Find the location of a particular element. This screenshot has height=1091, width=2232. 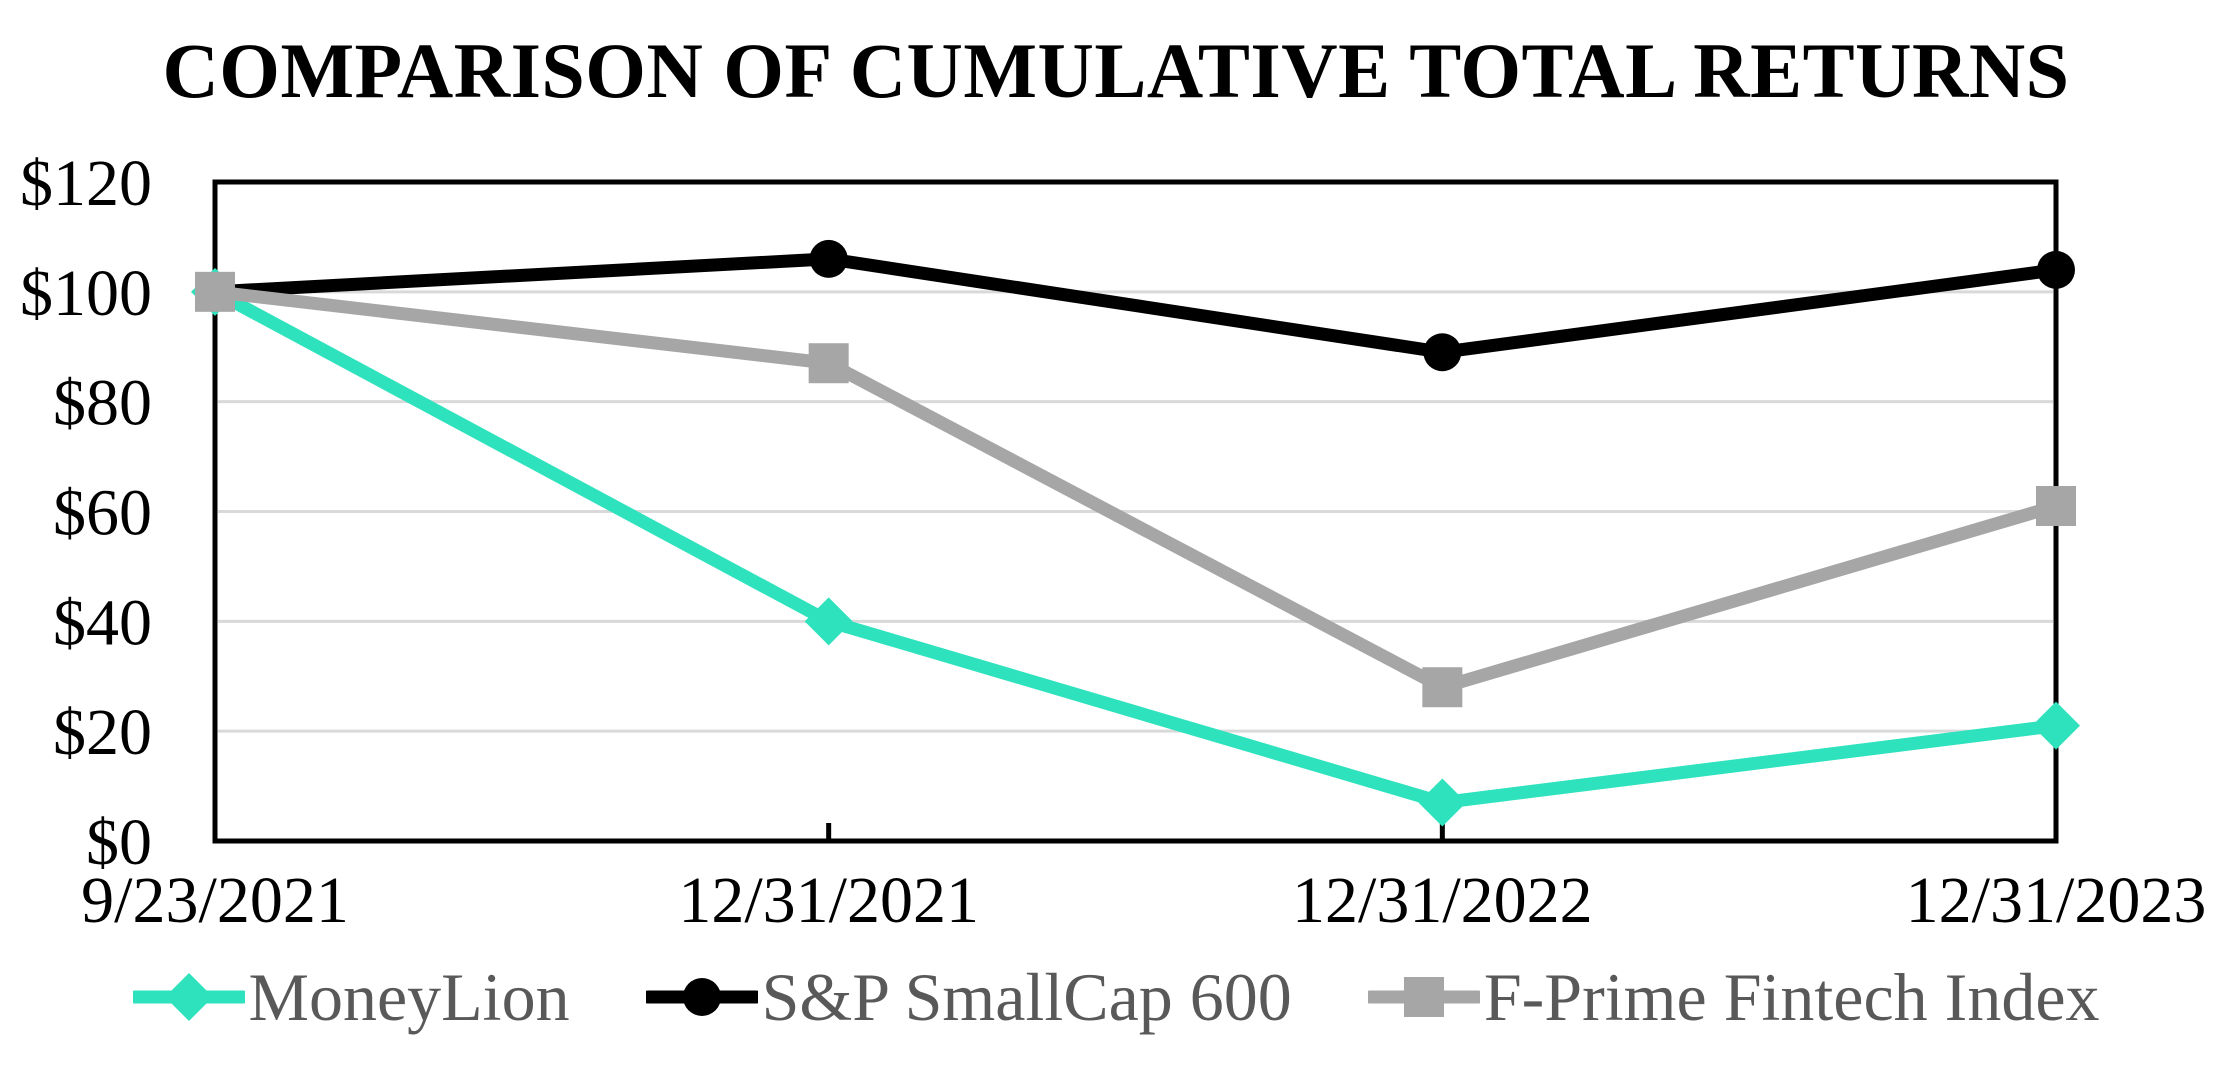

marker-moneylion-12-31-2021 is located at coordinates (828, 621).